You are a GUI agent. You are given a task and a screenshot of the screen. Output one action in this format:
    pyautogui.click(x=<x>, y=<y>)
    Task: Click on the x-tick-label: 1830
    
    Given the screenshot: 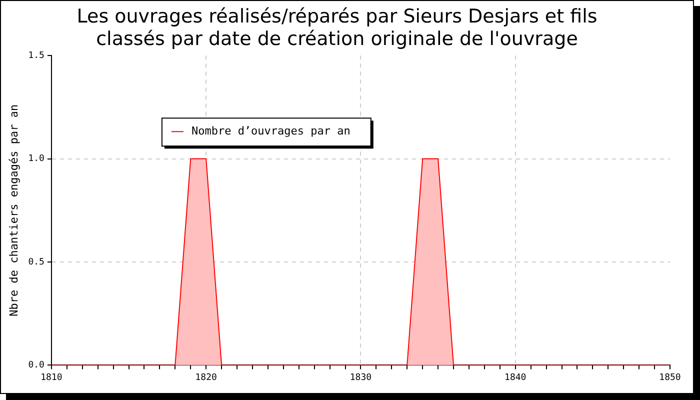 What is the action you would take?
    pyautogui.click(x=361, y=377)
    